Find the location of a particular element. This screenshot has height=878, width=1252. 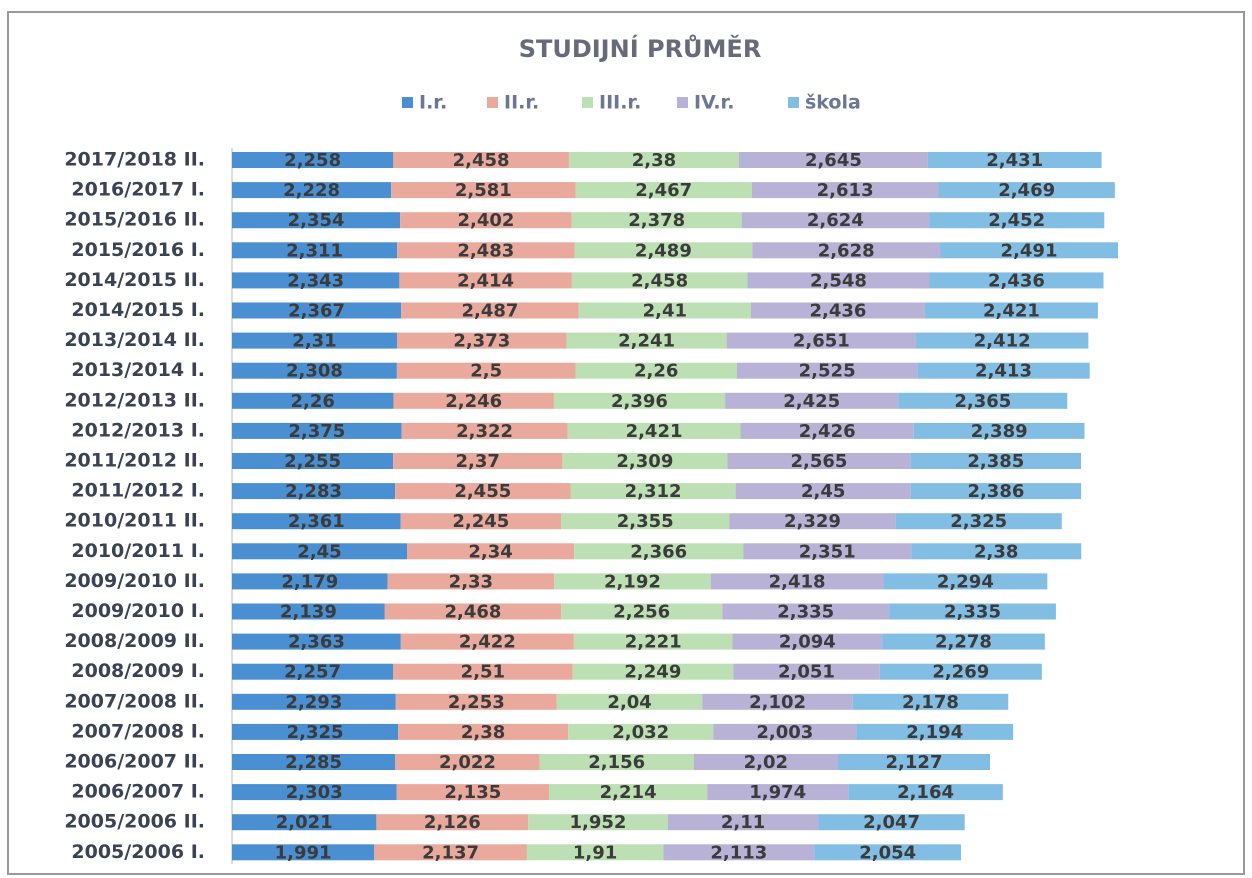

y-tick-label: 2008/2009 II. is located at coordinates (134, 641).